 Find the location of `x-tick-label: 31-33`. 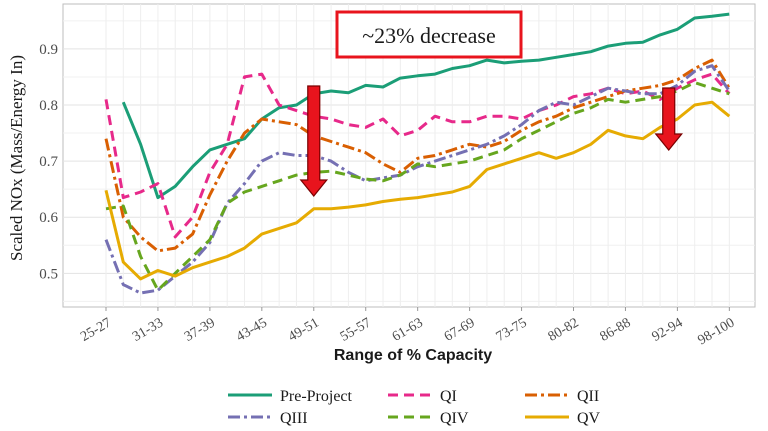

x-tick-label: 31-33 is located at coordinates (148, 329).